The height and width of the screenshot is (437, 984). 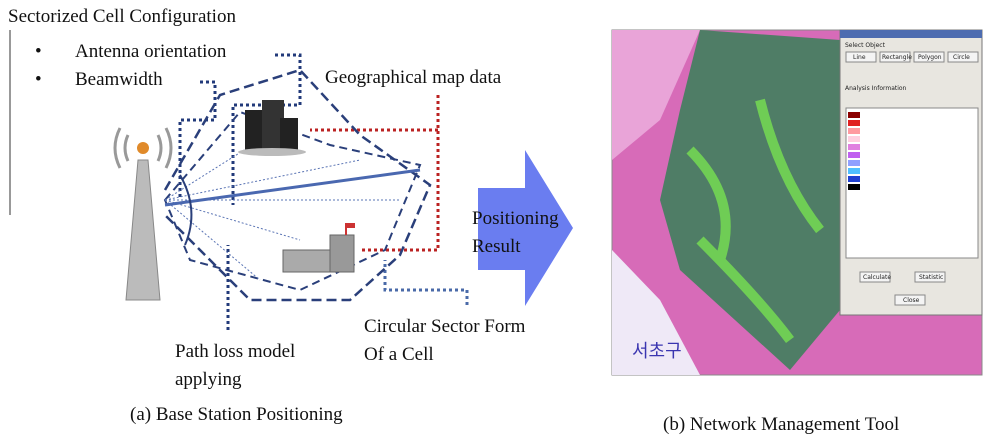 I want to click on bullet-text: Antenna orientation, so click(x=151, y=51).